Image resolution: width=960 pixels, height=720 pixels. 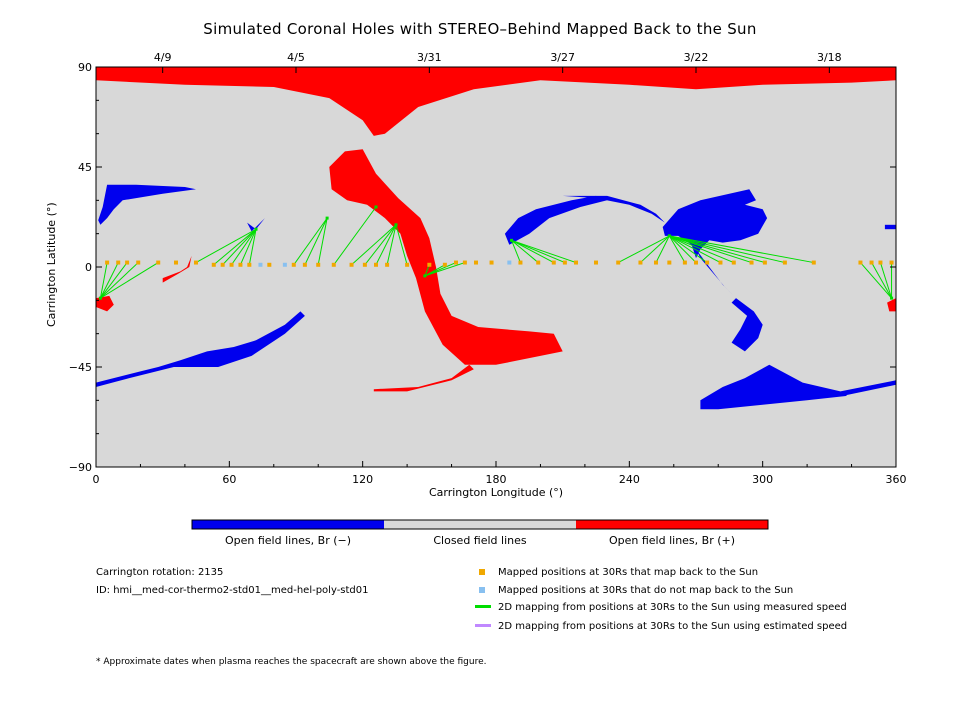 I want to click on legend-estimated-line, so click(x=483, y=625).